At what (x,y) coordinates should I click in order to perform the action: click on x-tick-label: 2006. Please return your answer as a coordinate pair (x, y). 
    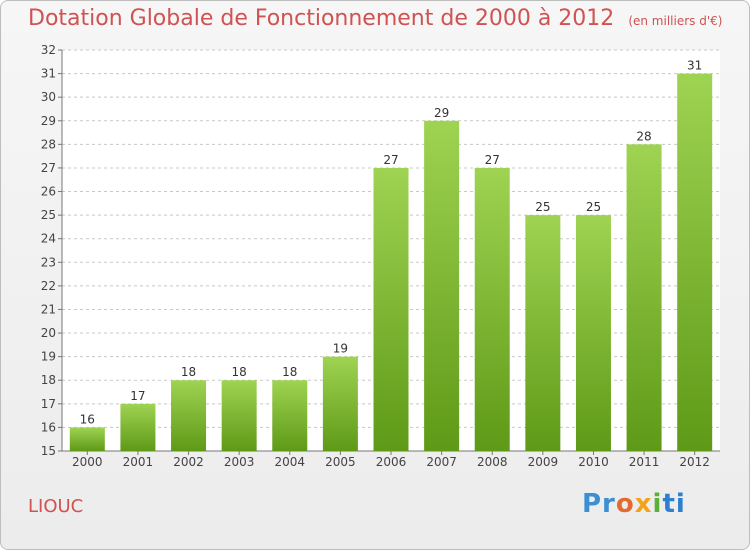
    Looking at the image, I should click on (391, 462).